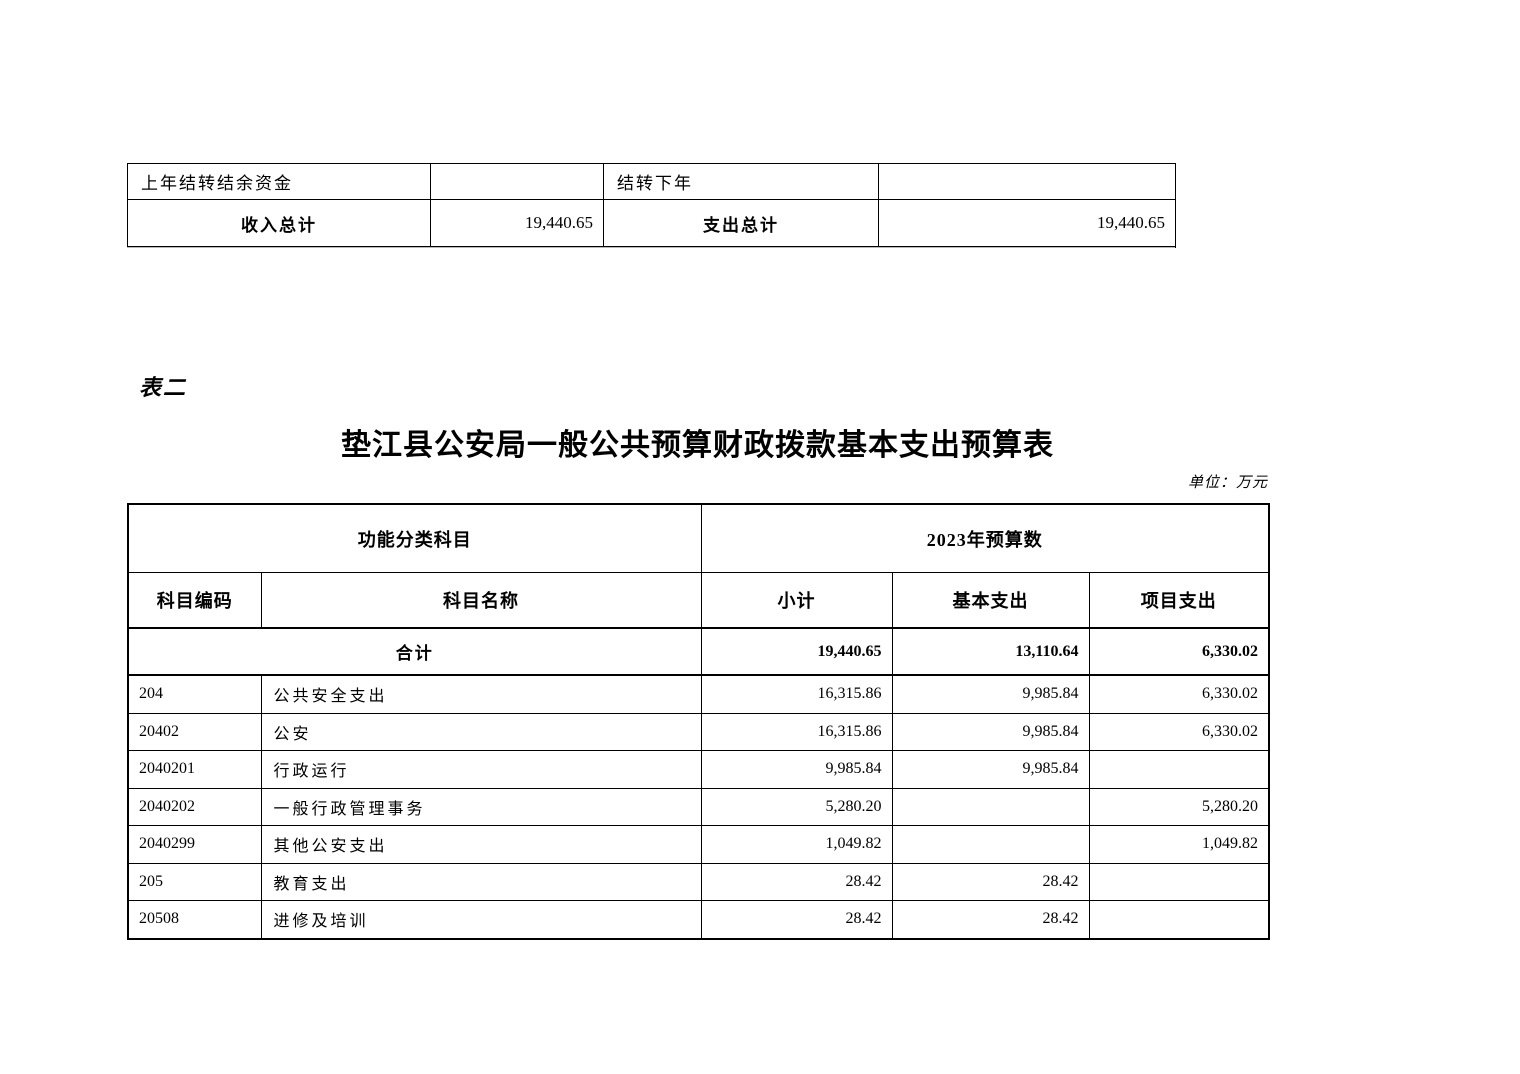  What do you see at coordinates (481, 600) in the screenshot?
I see `column-header-subject-name: 科目名称` at bounding box center [481, 600].